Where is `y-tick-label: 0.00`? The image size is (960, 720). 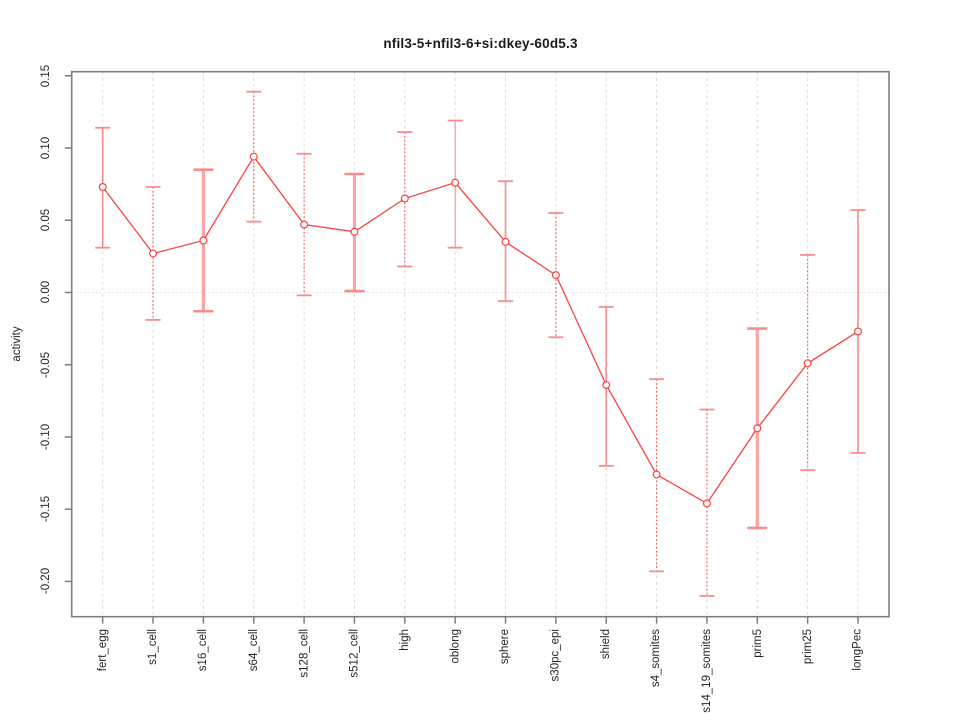 y-tick-label: 0.00 is located at coordinates (46, 292).